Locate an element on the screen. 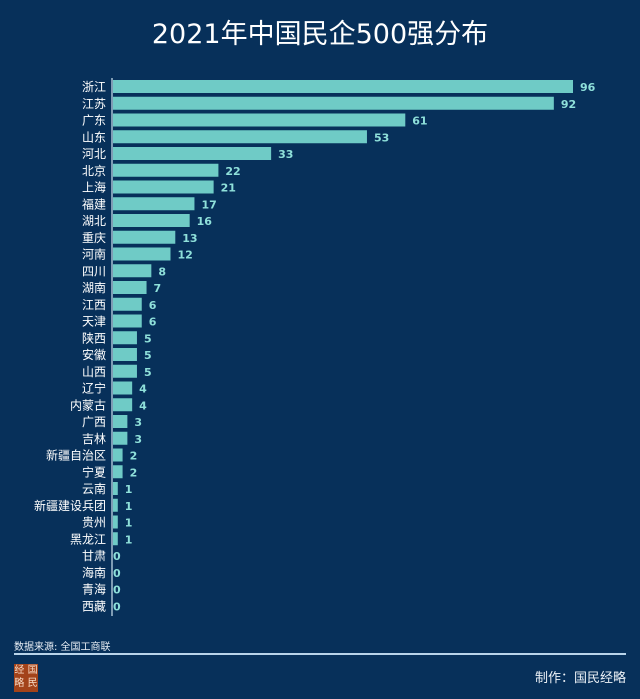 The image size is (640, 699). credit: 制作：国民经略 is located at coordinates (580, 678).